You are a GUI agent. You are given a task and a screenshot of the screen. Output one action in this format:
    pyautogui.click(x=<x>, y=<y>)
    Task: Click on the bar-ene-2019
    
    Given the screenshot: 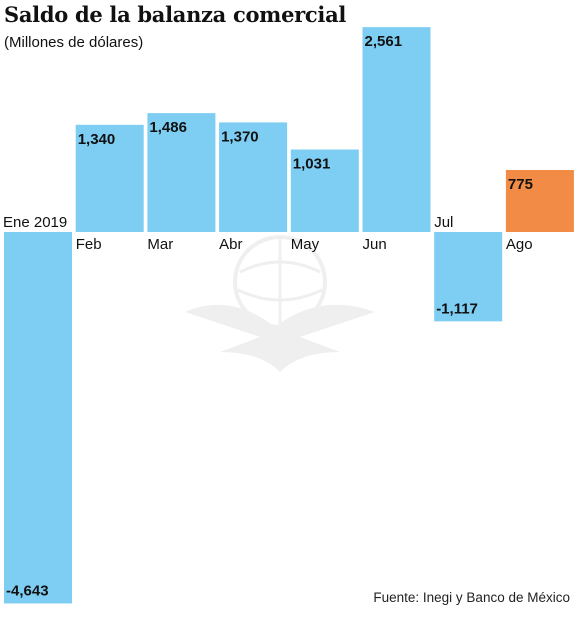 What is the action you would take?
    pyautogui.click(x=38, y=418)
    